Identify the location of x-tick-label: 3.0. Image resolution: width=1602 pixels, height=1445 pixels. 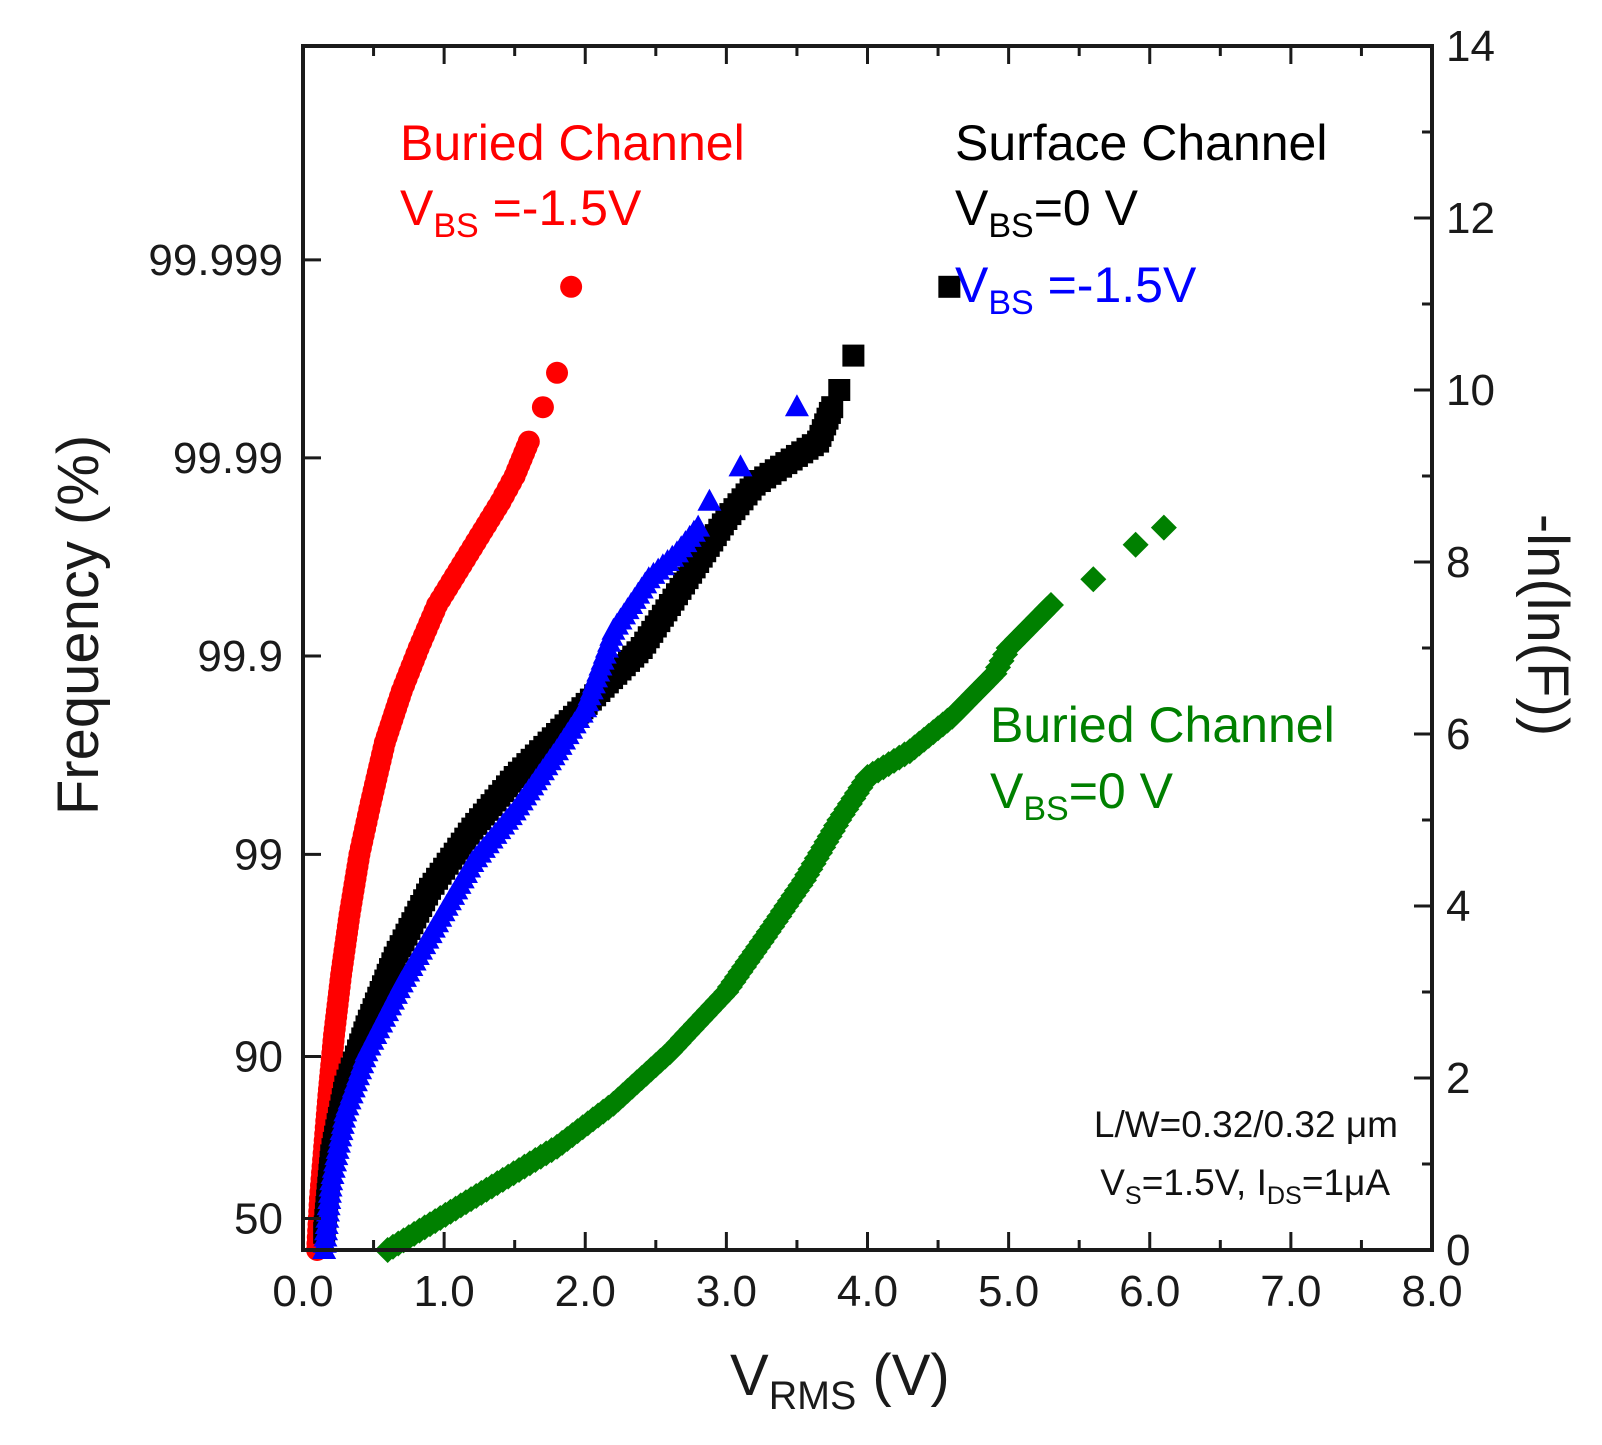
(726, 1291).